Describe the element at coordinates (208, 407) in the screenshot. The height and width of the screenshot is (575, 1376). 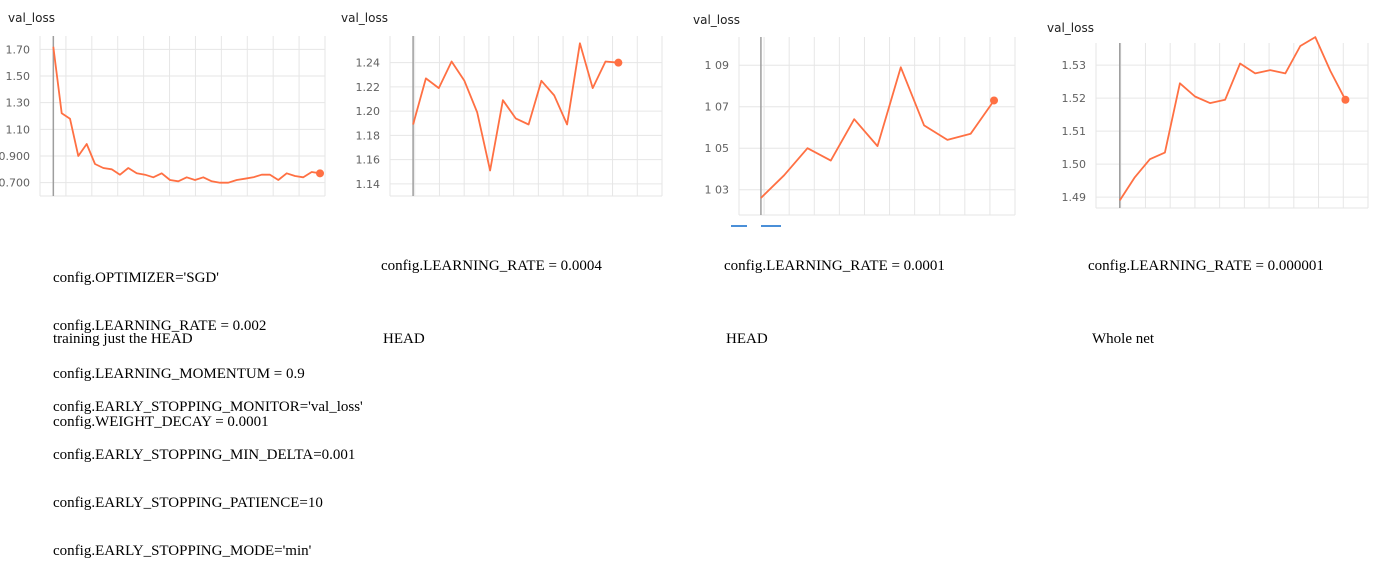
I see `config-line: config.EARLY_STOPPING_MONITOR='val_loss'` at that location.